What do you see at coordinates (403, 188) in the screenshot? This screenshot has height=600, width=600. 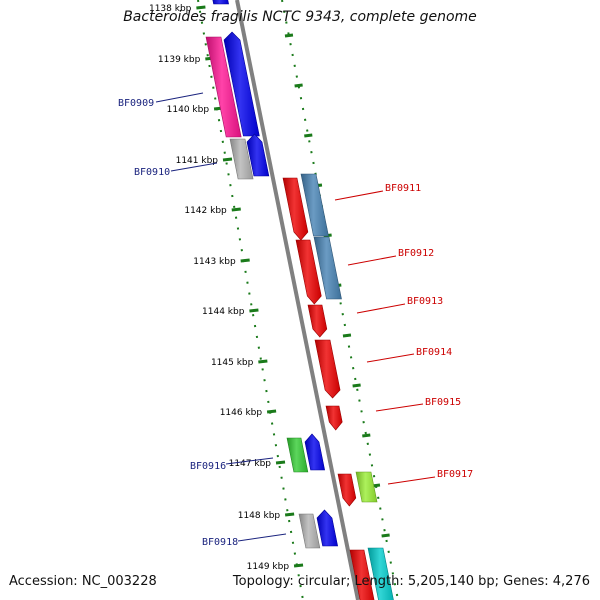 I see `gene-label: BF0911` at bounding box center [403, 188].